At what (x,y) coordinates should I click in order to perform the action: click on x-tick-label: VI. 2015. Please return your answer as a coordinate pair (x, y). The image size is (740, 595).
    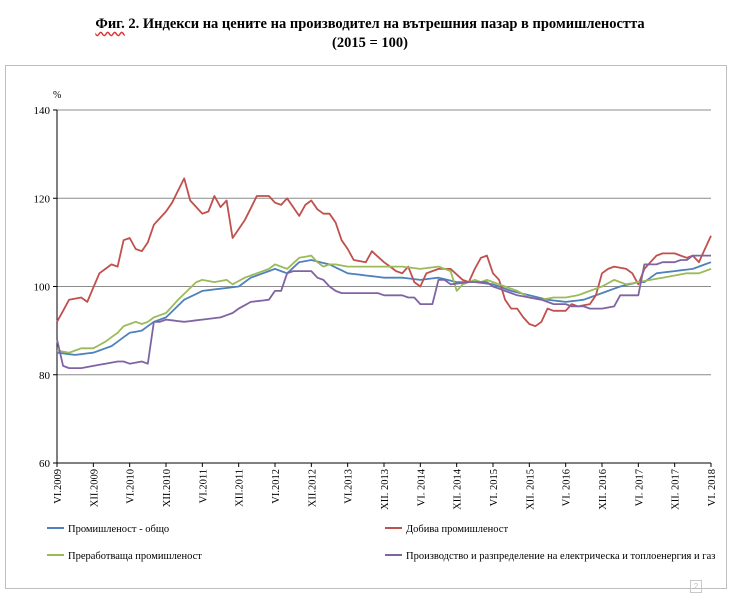
    Looking at the image, I should click on (494, 487).